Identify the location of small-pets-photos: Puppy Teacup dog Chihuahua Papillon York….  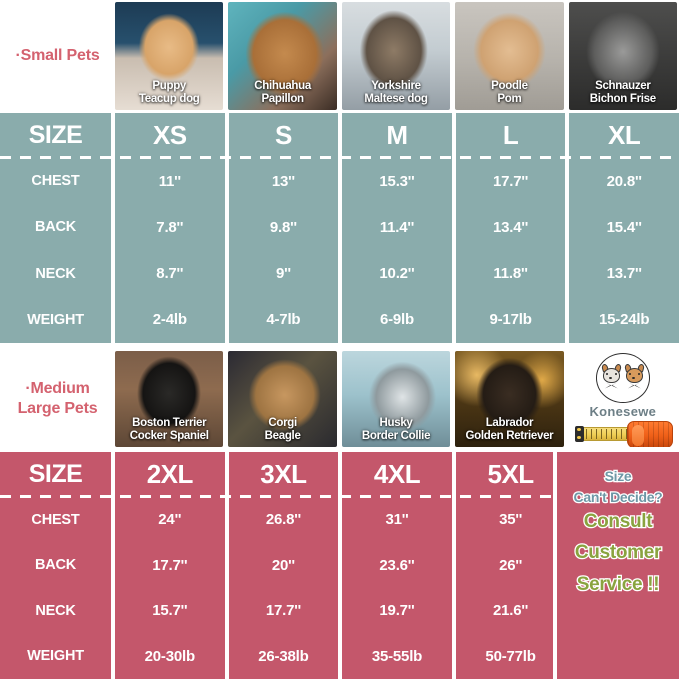
(397, 56).